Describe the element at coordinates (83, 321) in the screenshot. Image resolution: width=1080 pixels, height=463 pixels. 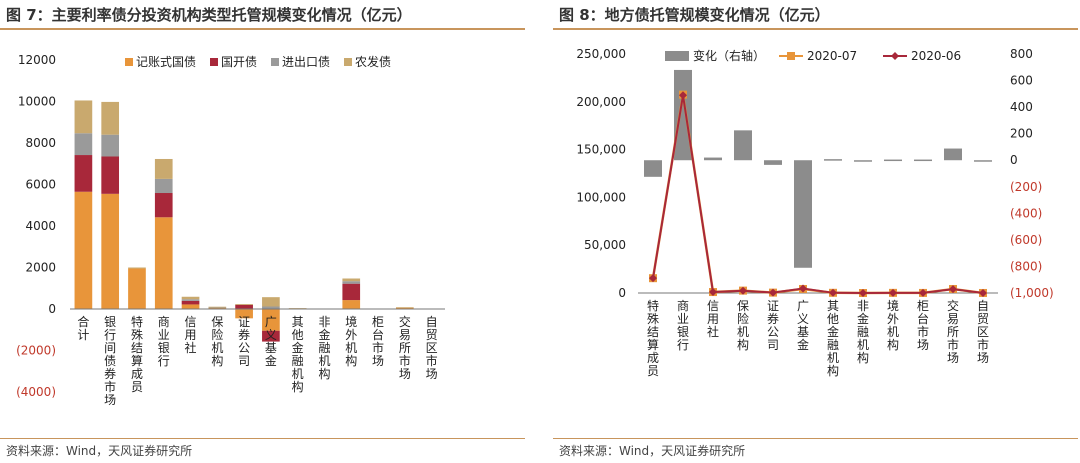
I see `svg-text: 合` at that location.